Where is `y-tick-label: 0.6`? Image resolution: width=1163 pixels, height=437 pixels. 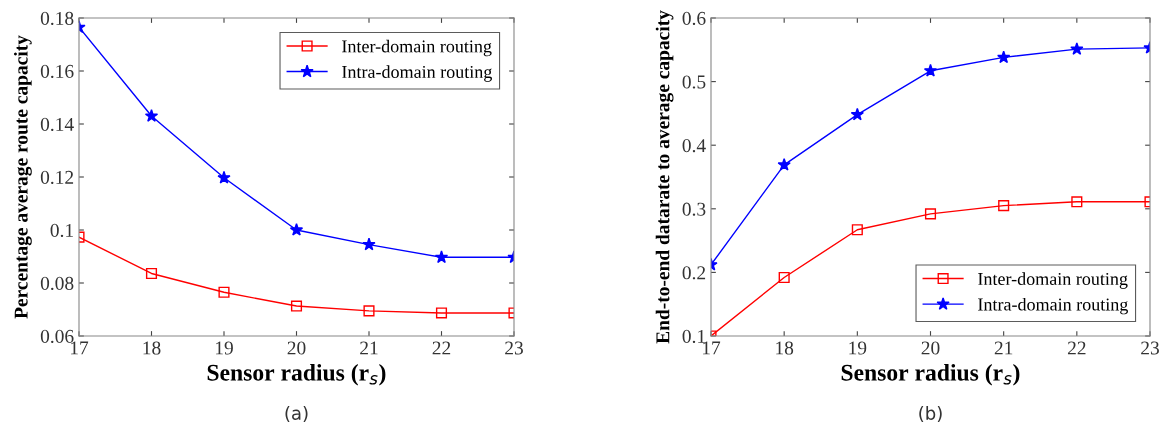 y-tick-label: 0.6 is located at coordinates (694, 18).